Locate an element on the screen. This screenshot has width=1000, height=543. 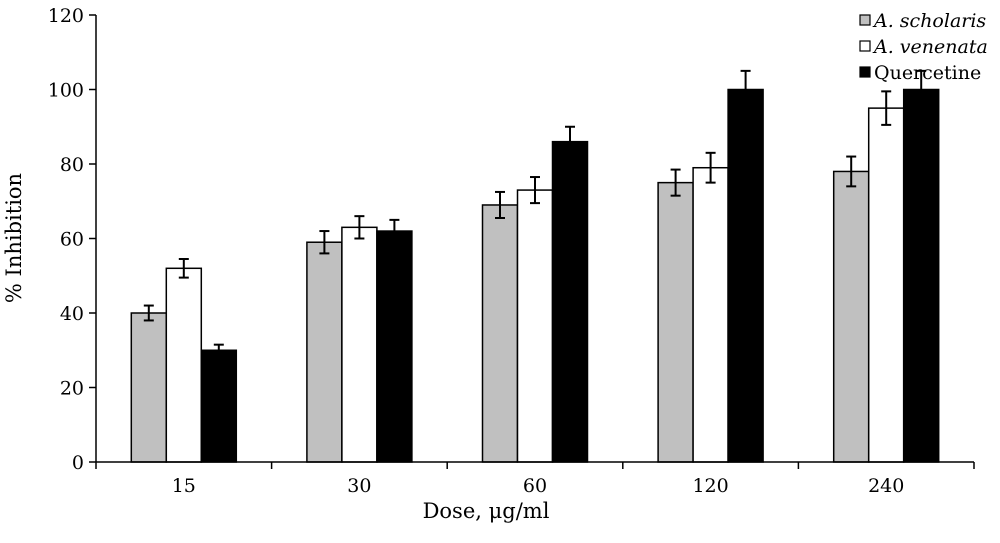
legend-item: Quercetine is located at coordinates (920, 73).